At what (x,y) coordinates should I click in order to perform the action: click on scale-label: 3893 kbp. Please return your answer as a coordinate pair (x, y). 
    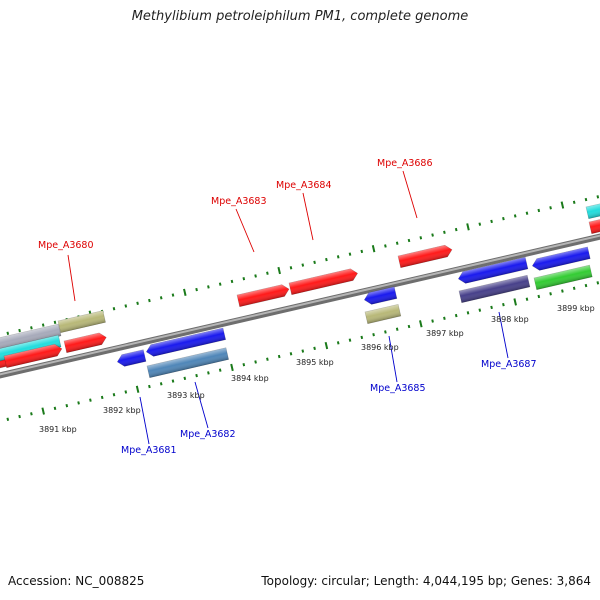
    Looking at the image, I should click on (186, 395).